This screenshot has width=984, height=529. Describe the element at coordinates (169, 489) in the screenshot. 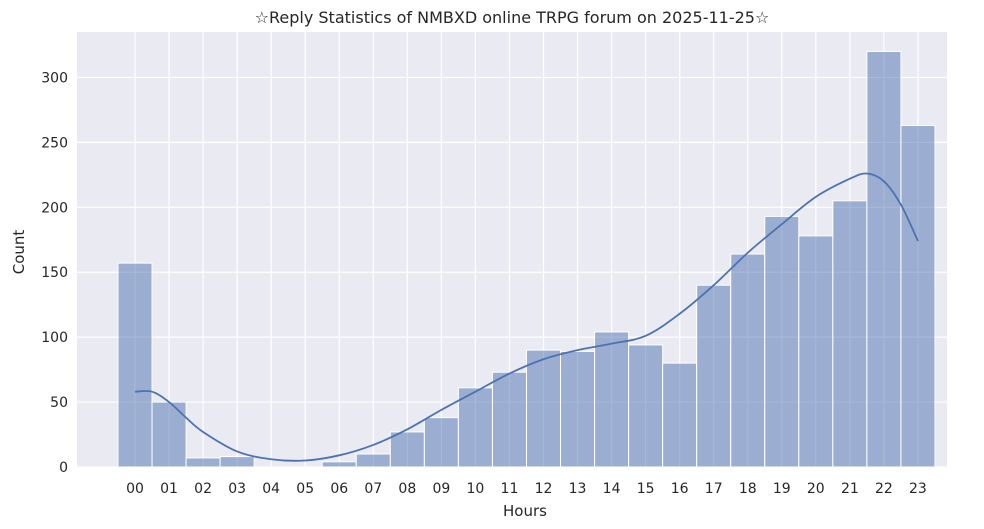

I see `x-tick-label: 01` at that location.